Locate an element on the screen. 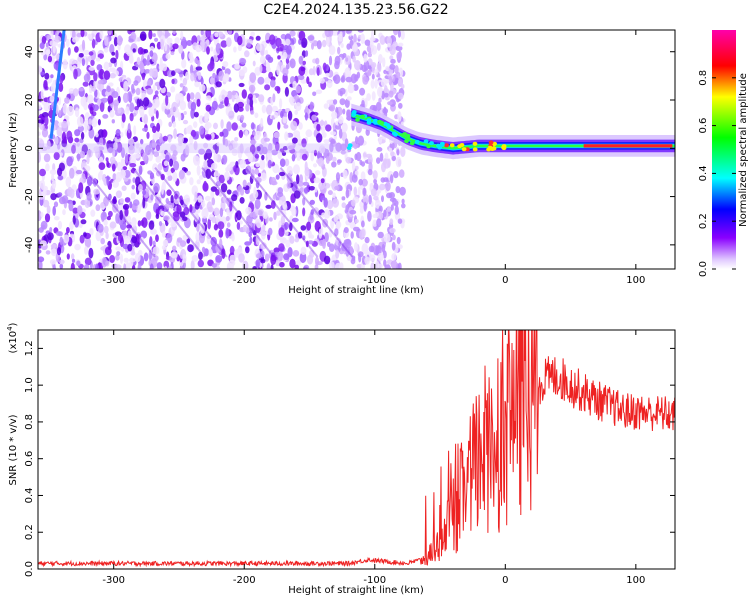 This screenshot has height=600, width=750. noise-streak is located at coordinates (282, 212).